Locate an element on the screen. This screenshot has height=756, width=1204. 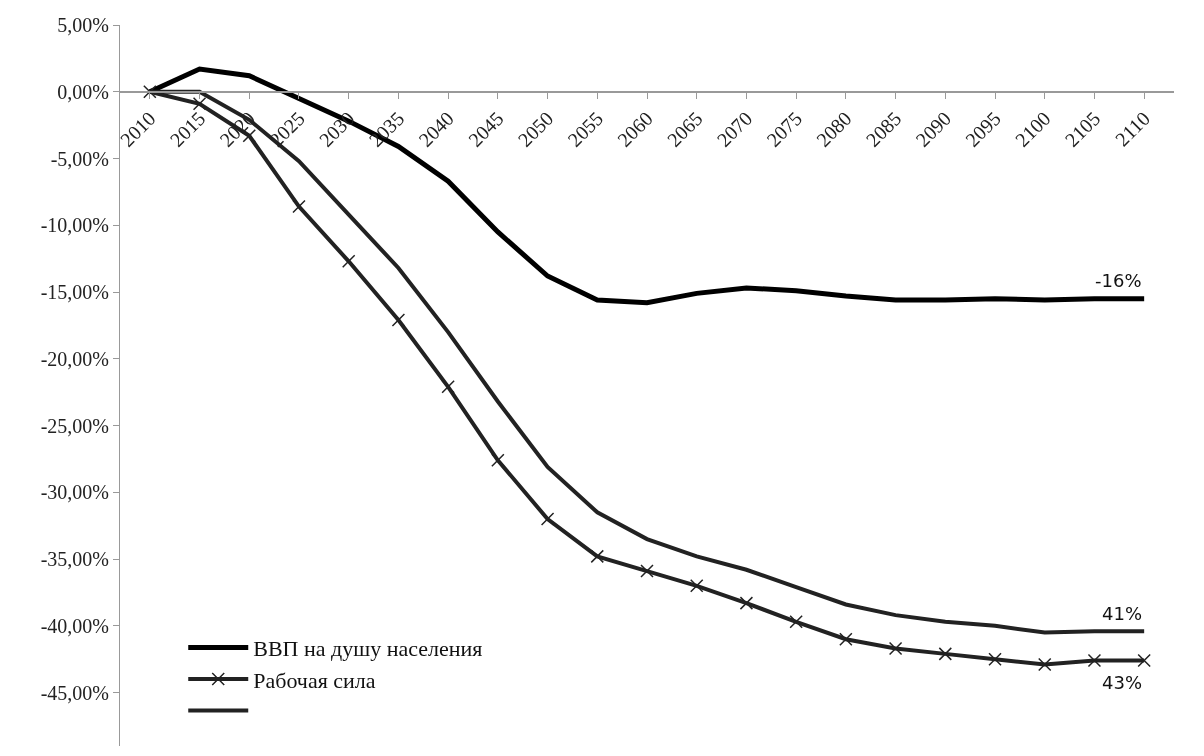
legend-label: ВВП на душу населения is located at coordinates (368, 648).